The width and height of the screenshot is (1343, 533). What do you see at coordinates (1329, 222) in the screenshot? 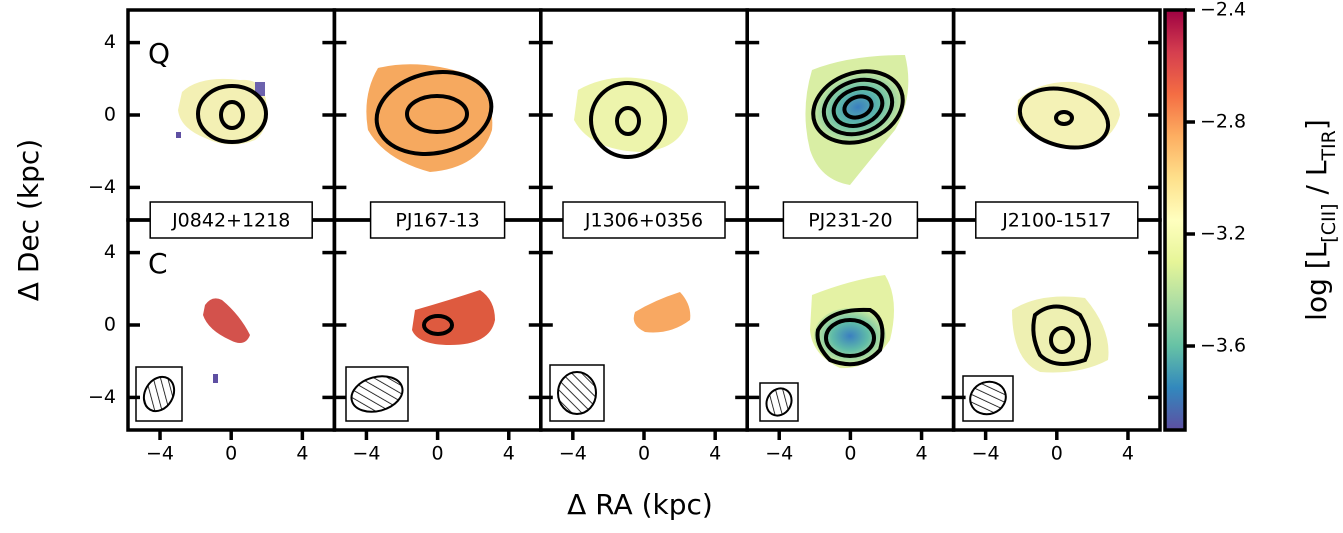
I see `colorbar-label-part: [CII]` at bounding box center [1329, 222].